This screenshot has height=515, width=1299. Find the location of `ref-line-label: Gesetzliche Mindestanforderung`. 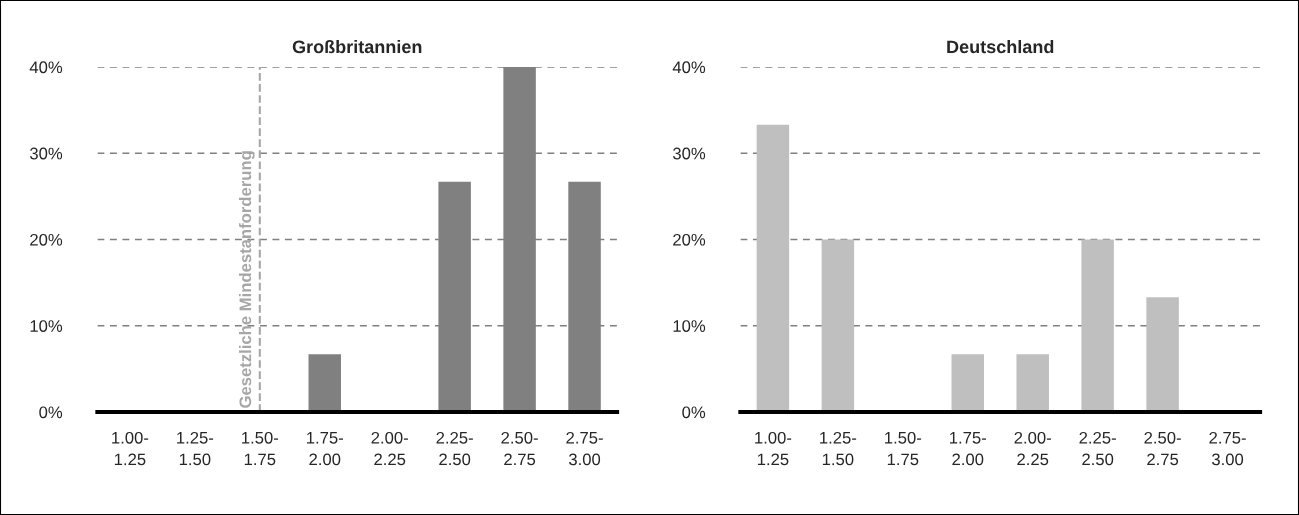

ref-line-label: Gesetzliche Mindestanforderung is located at coordinates (246, 279).